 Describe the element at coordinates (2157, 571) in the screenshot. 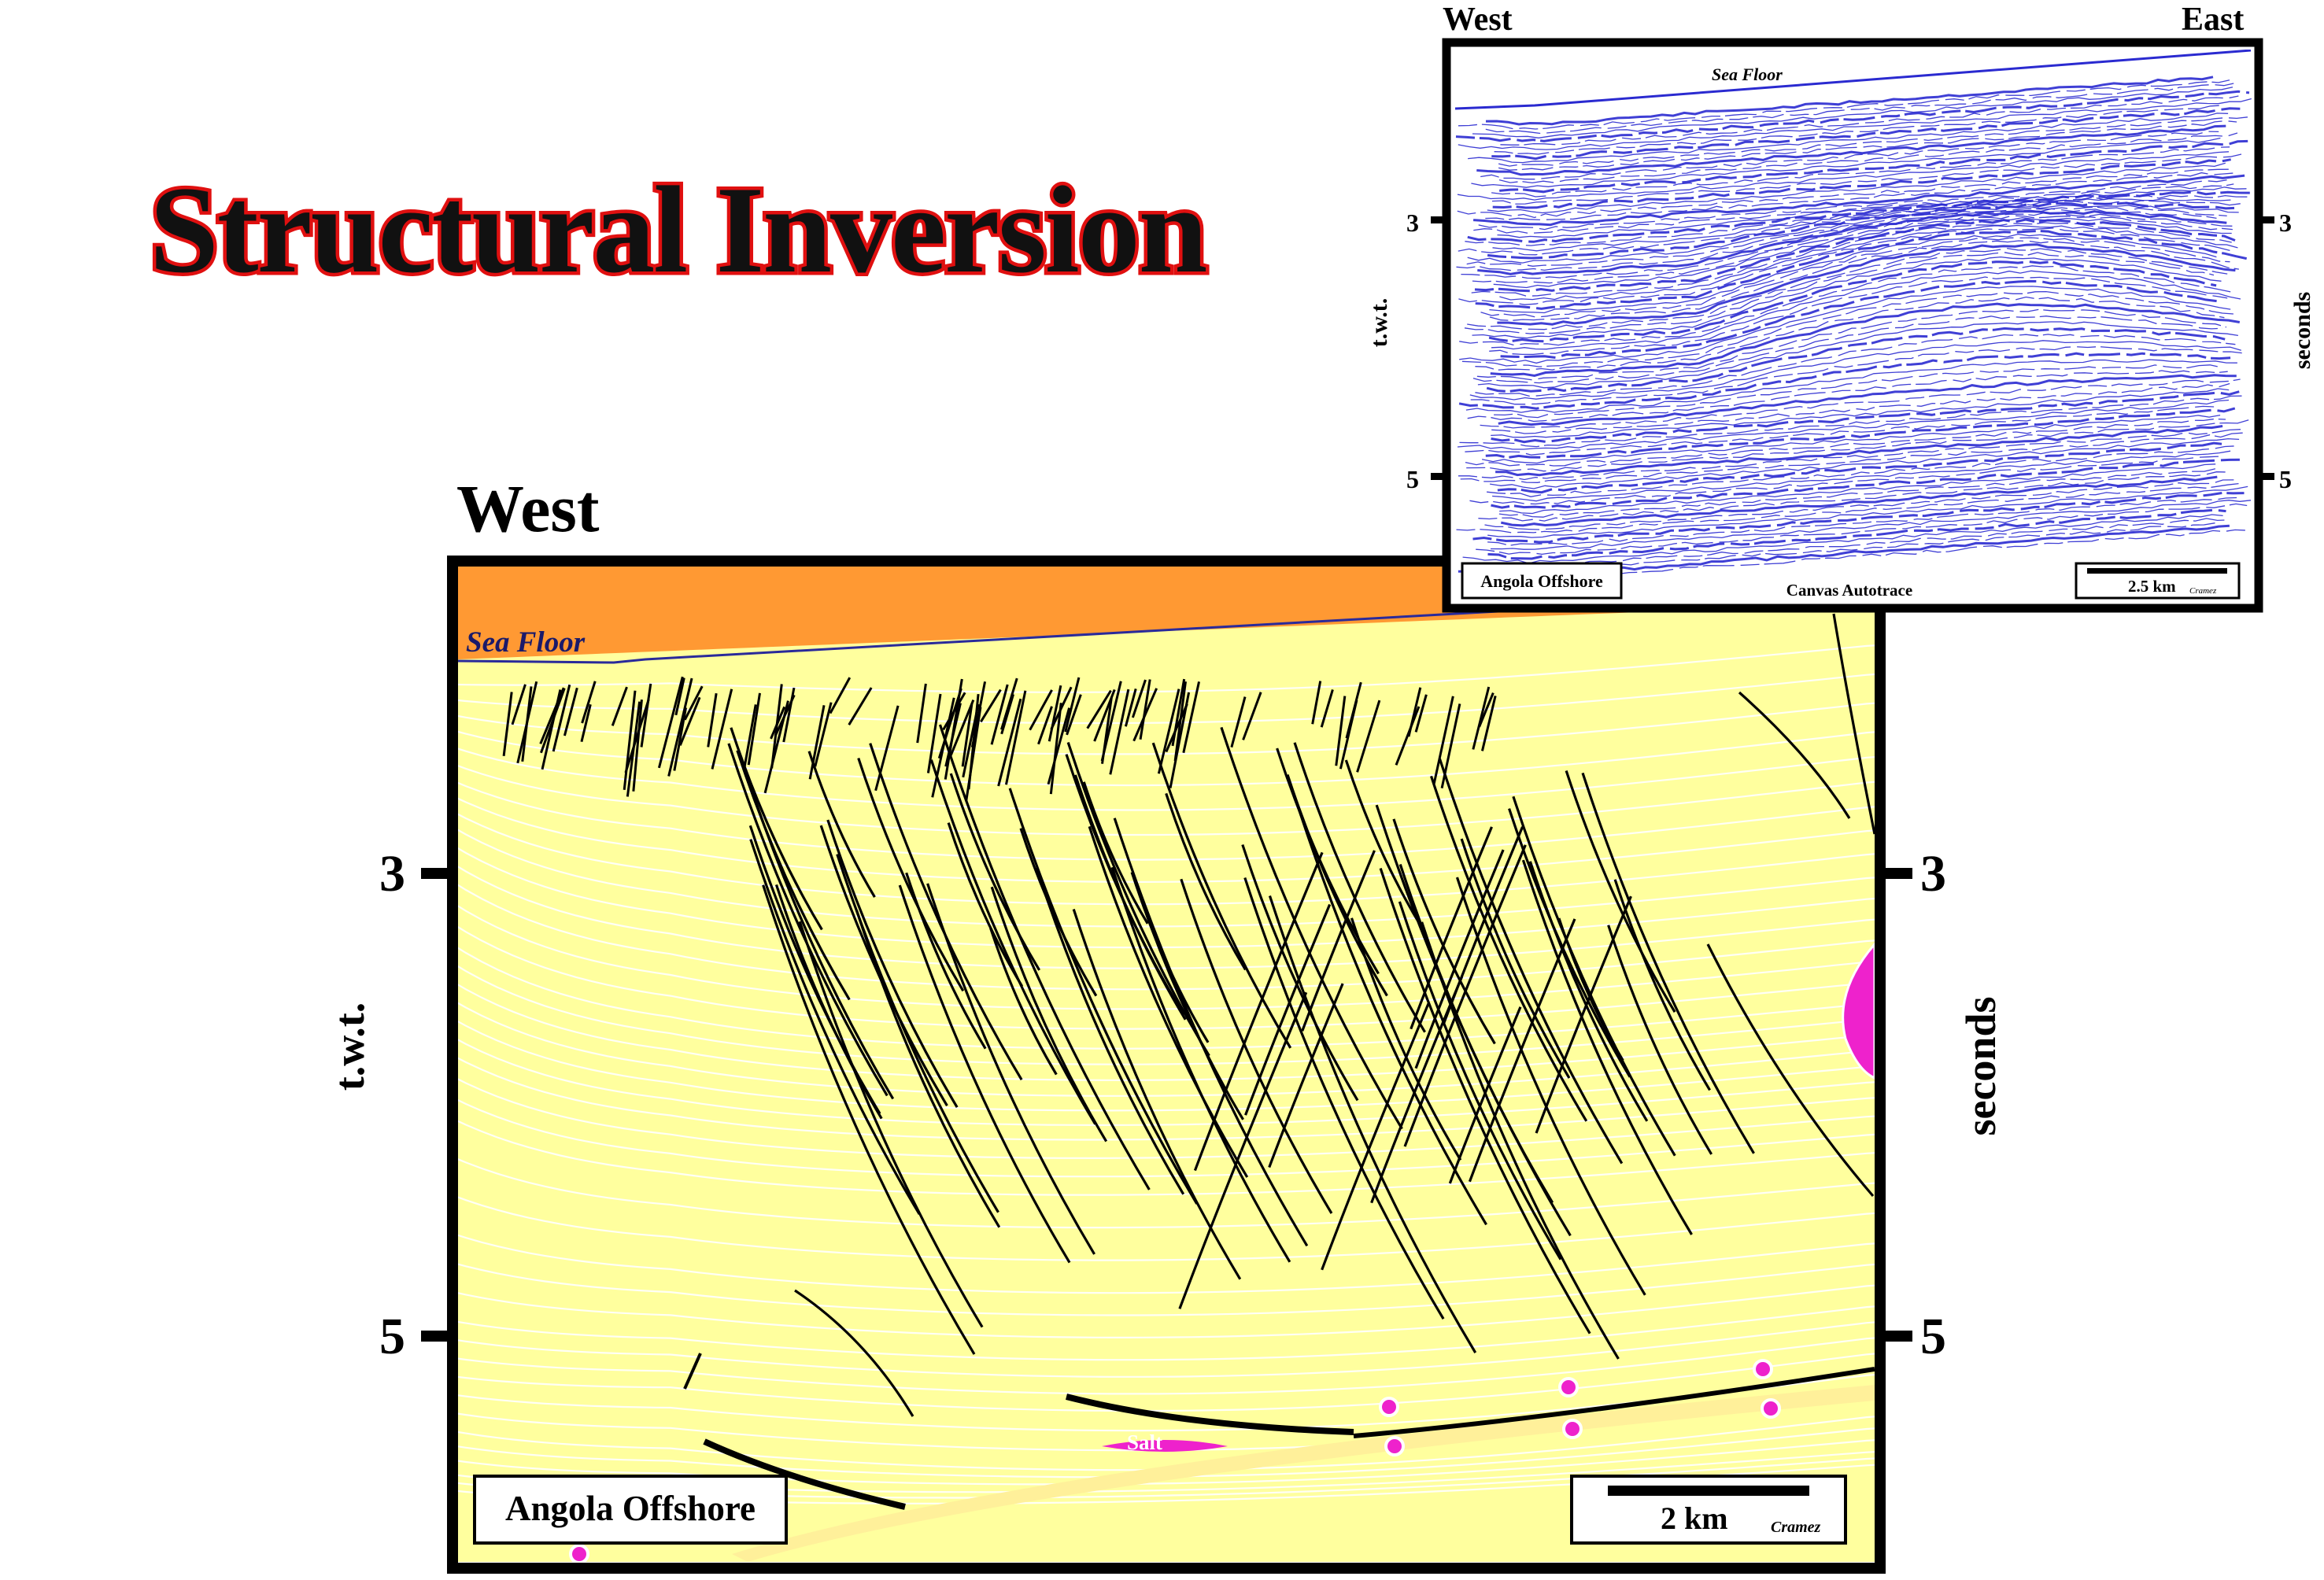

I see `inset-scale-bar` at that location.